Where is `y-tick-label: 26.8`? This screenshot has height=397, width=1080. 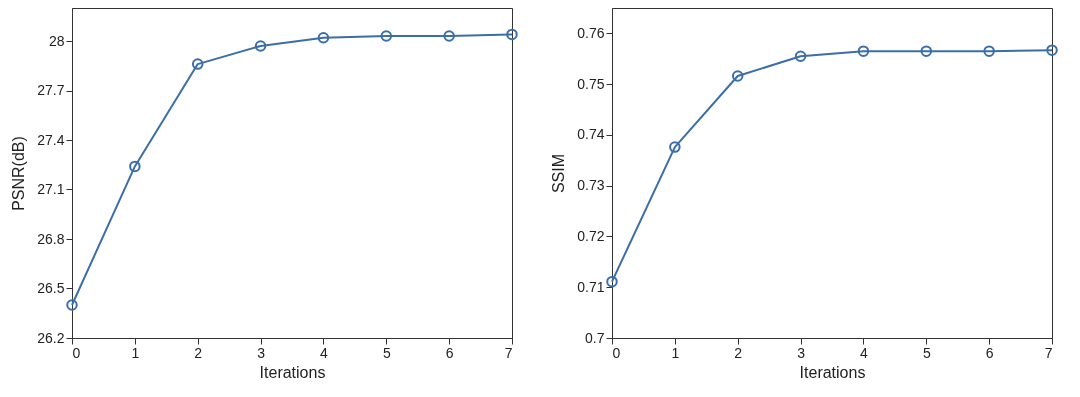 y-tick-label: 26.8 is located at coordinates (51, 238).